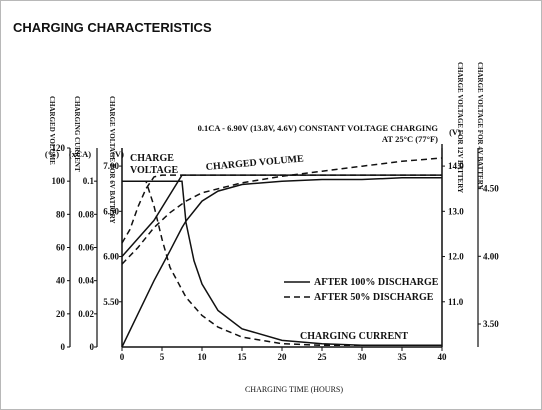  What do you see at coordinates (111, 166) in the screenshot?
I see `voltage-6v-axis-tick-label: 7.00` at bounding box center [111, 166].